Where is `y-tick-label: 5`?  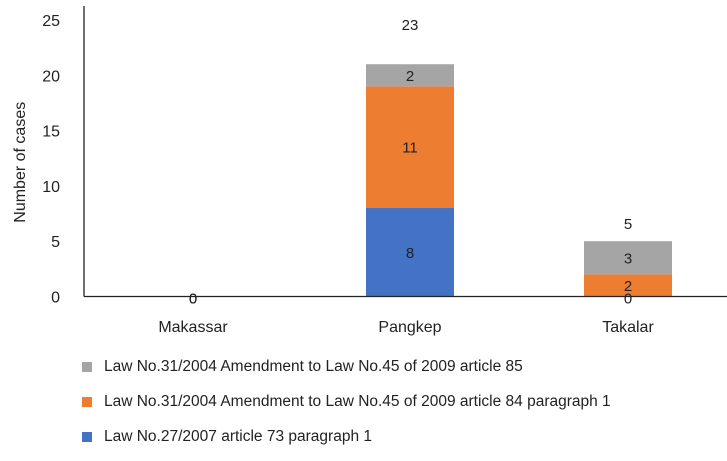
y-tick-label: 5 is located at coordinates (55, 242).